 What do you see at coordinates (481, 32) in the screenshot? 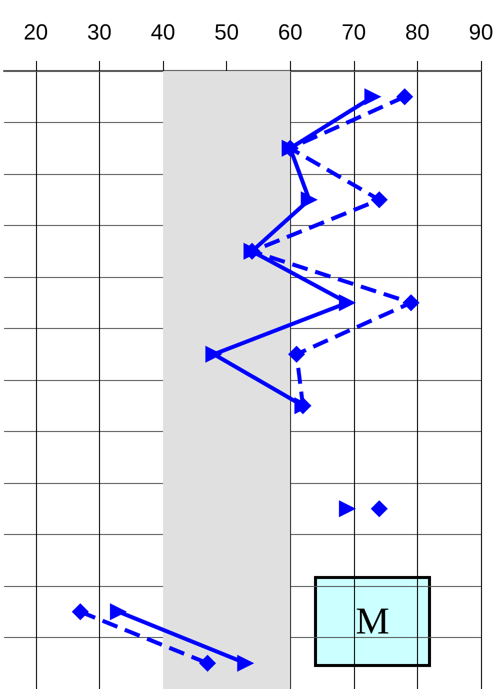
I see `x-tick-label: 90` at bounding box center [481, 32].